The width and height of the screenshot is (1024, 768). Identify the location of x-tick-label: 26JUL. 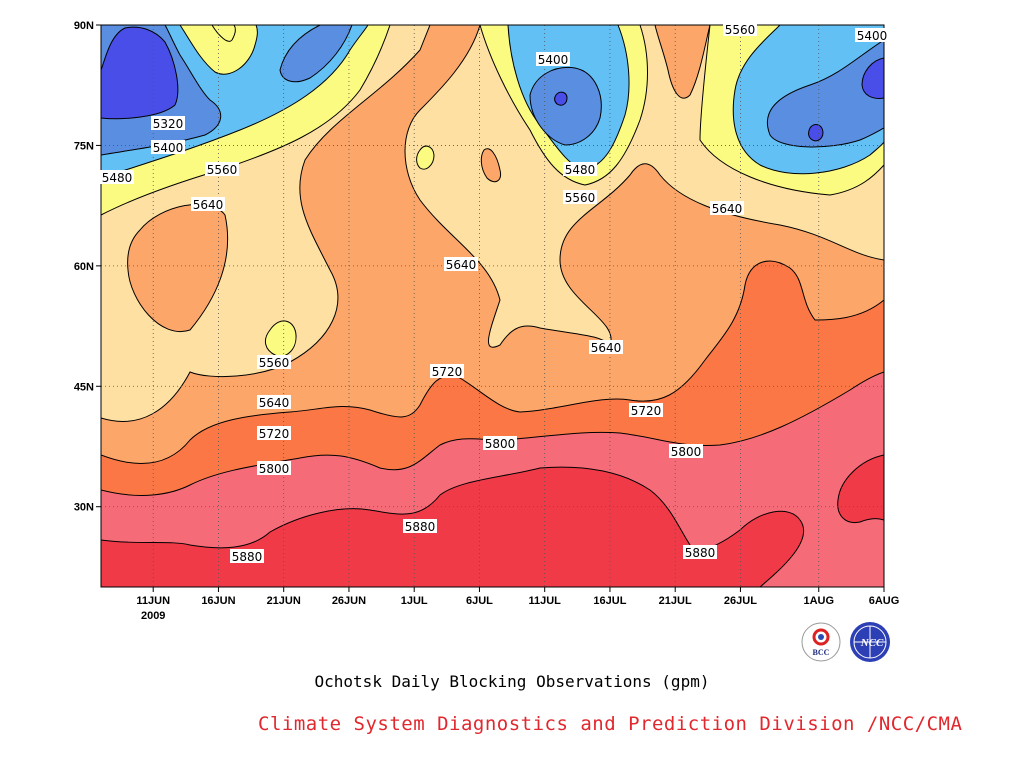
(740, 601).